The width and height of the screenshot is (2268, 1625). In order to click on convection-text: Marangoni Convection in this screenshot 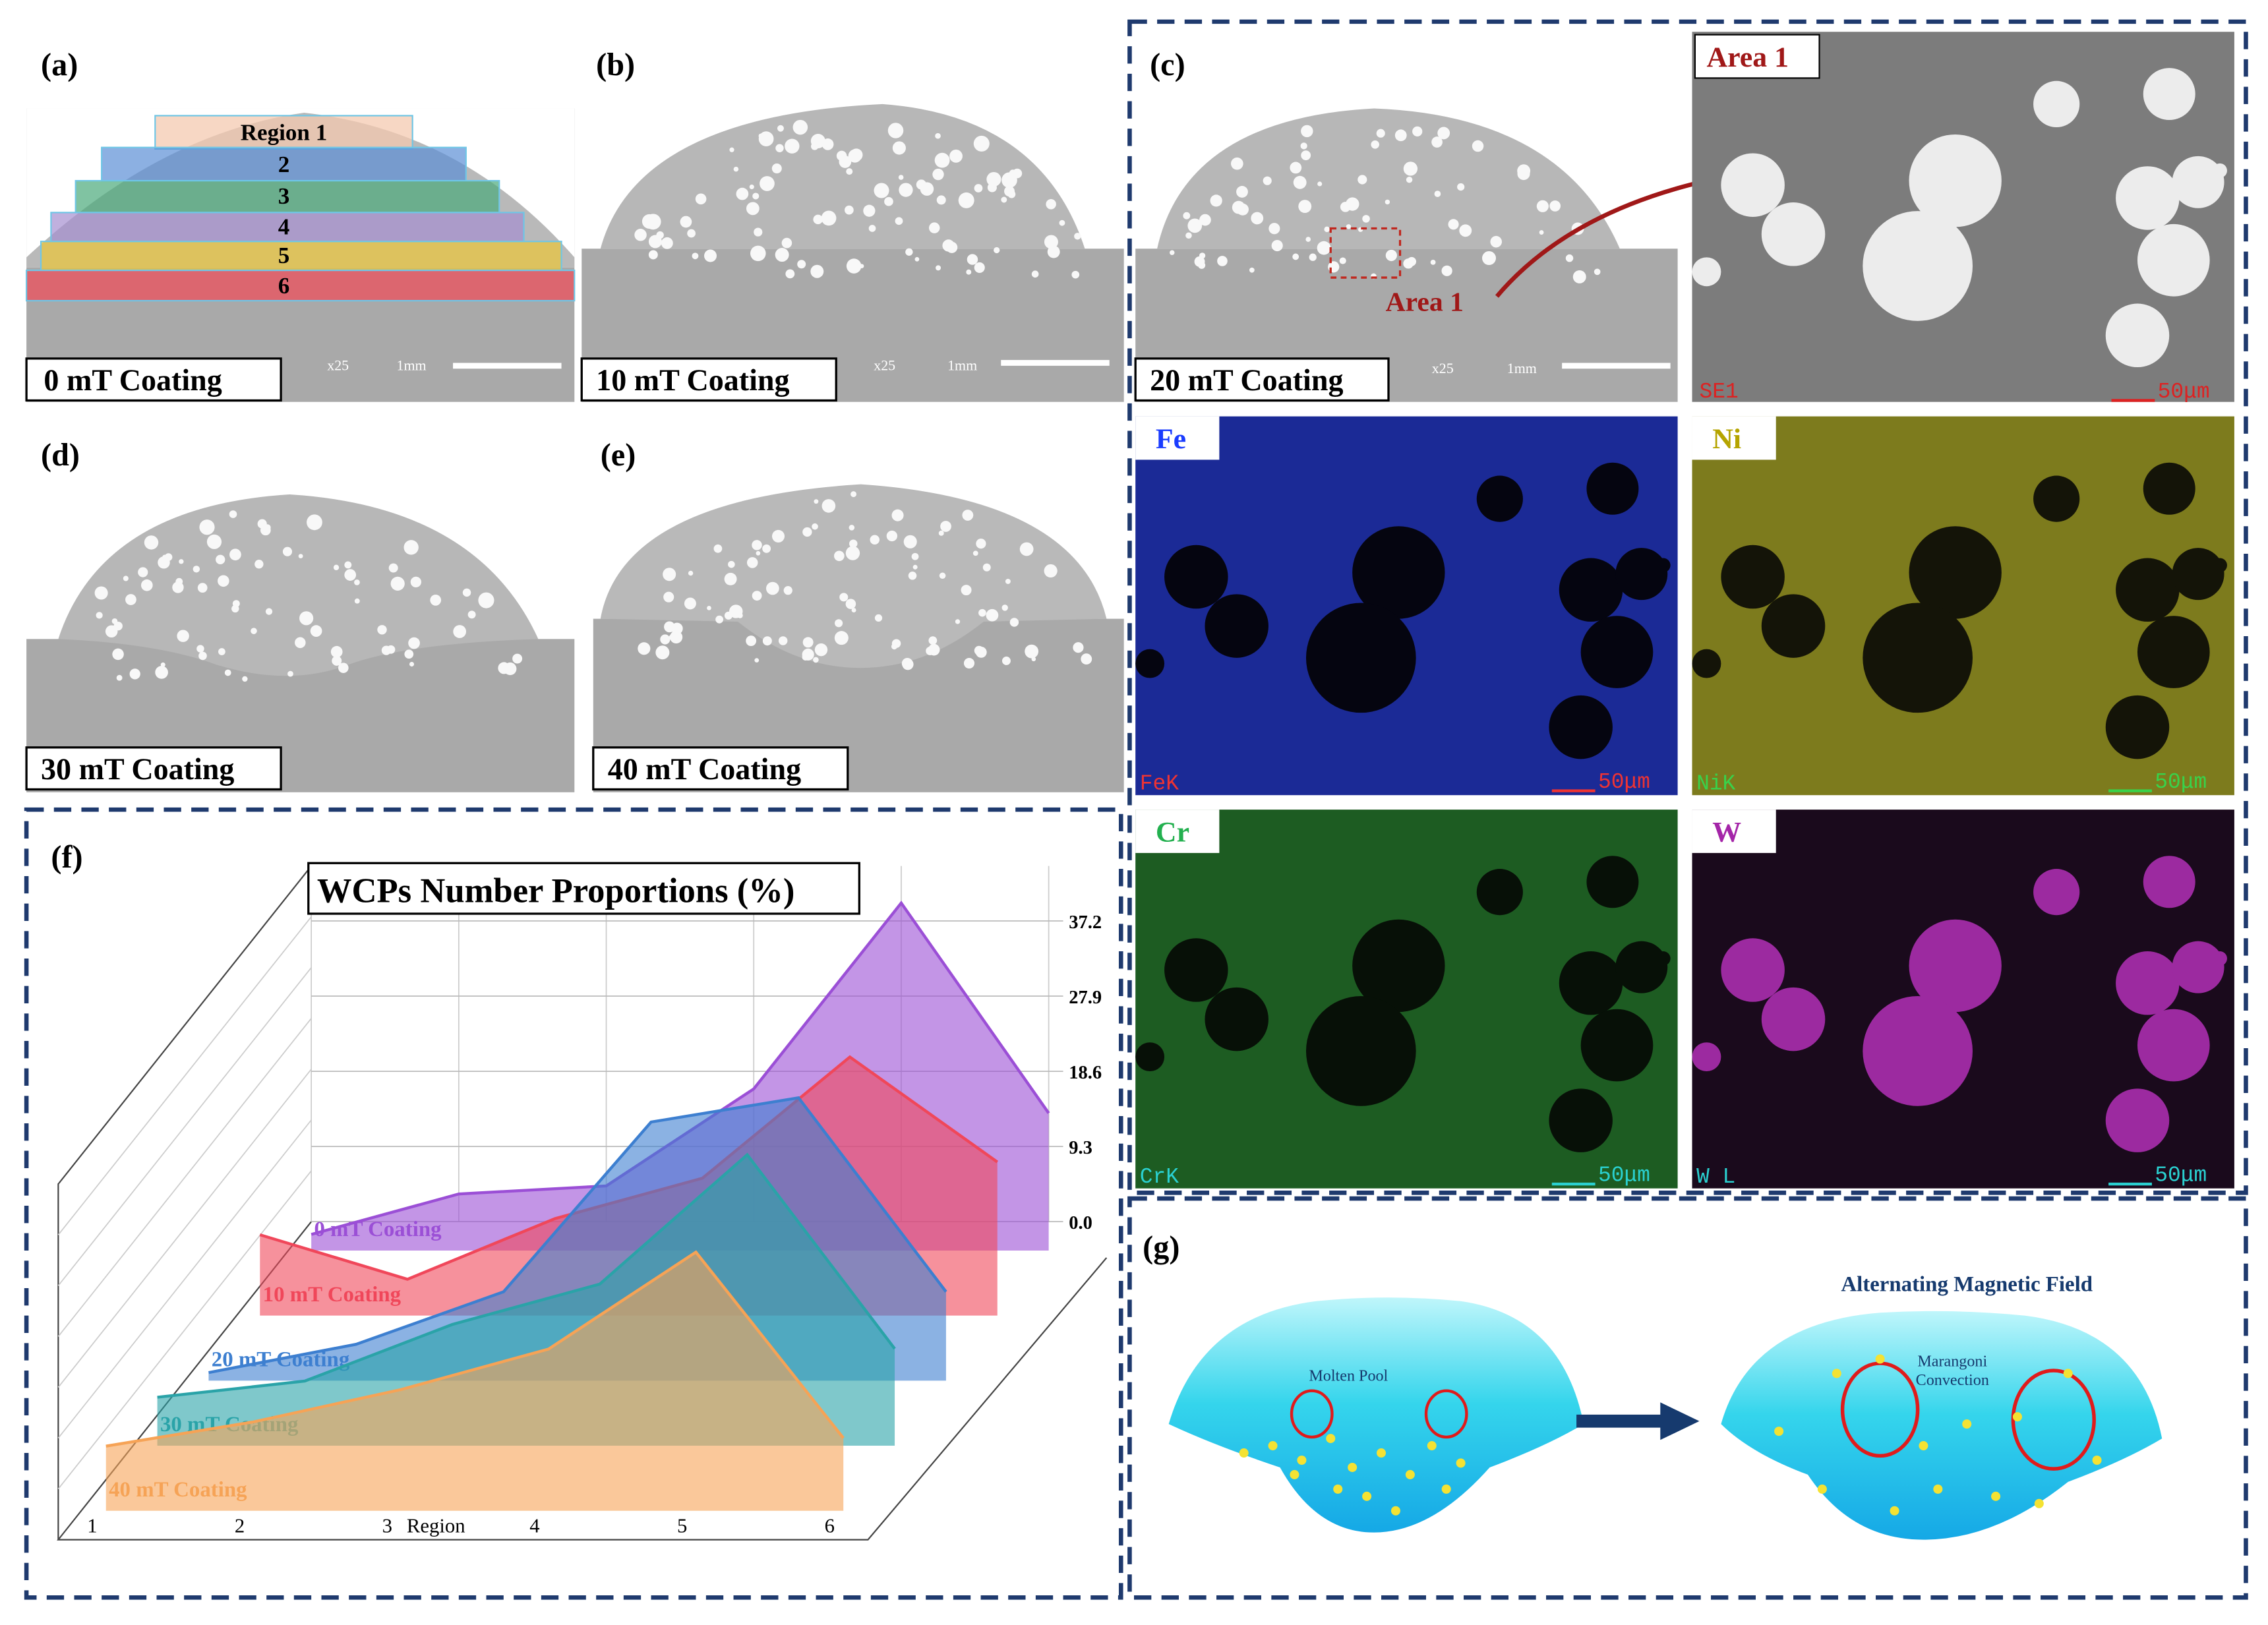, I will do `click(1952, 1371)`.